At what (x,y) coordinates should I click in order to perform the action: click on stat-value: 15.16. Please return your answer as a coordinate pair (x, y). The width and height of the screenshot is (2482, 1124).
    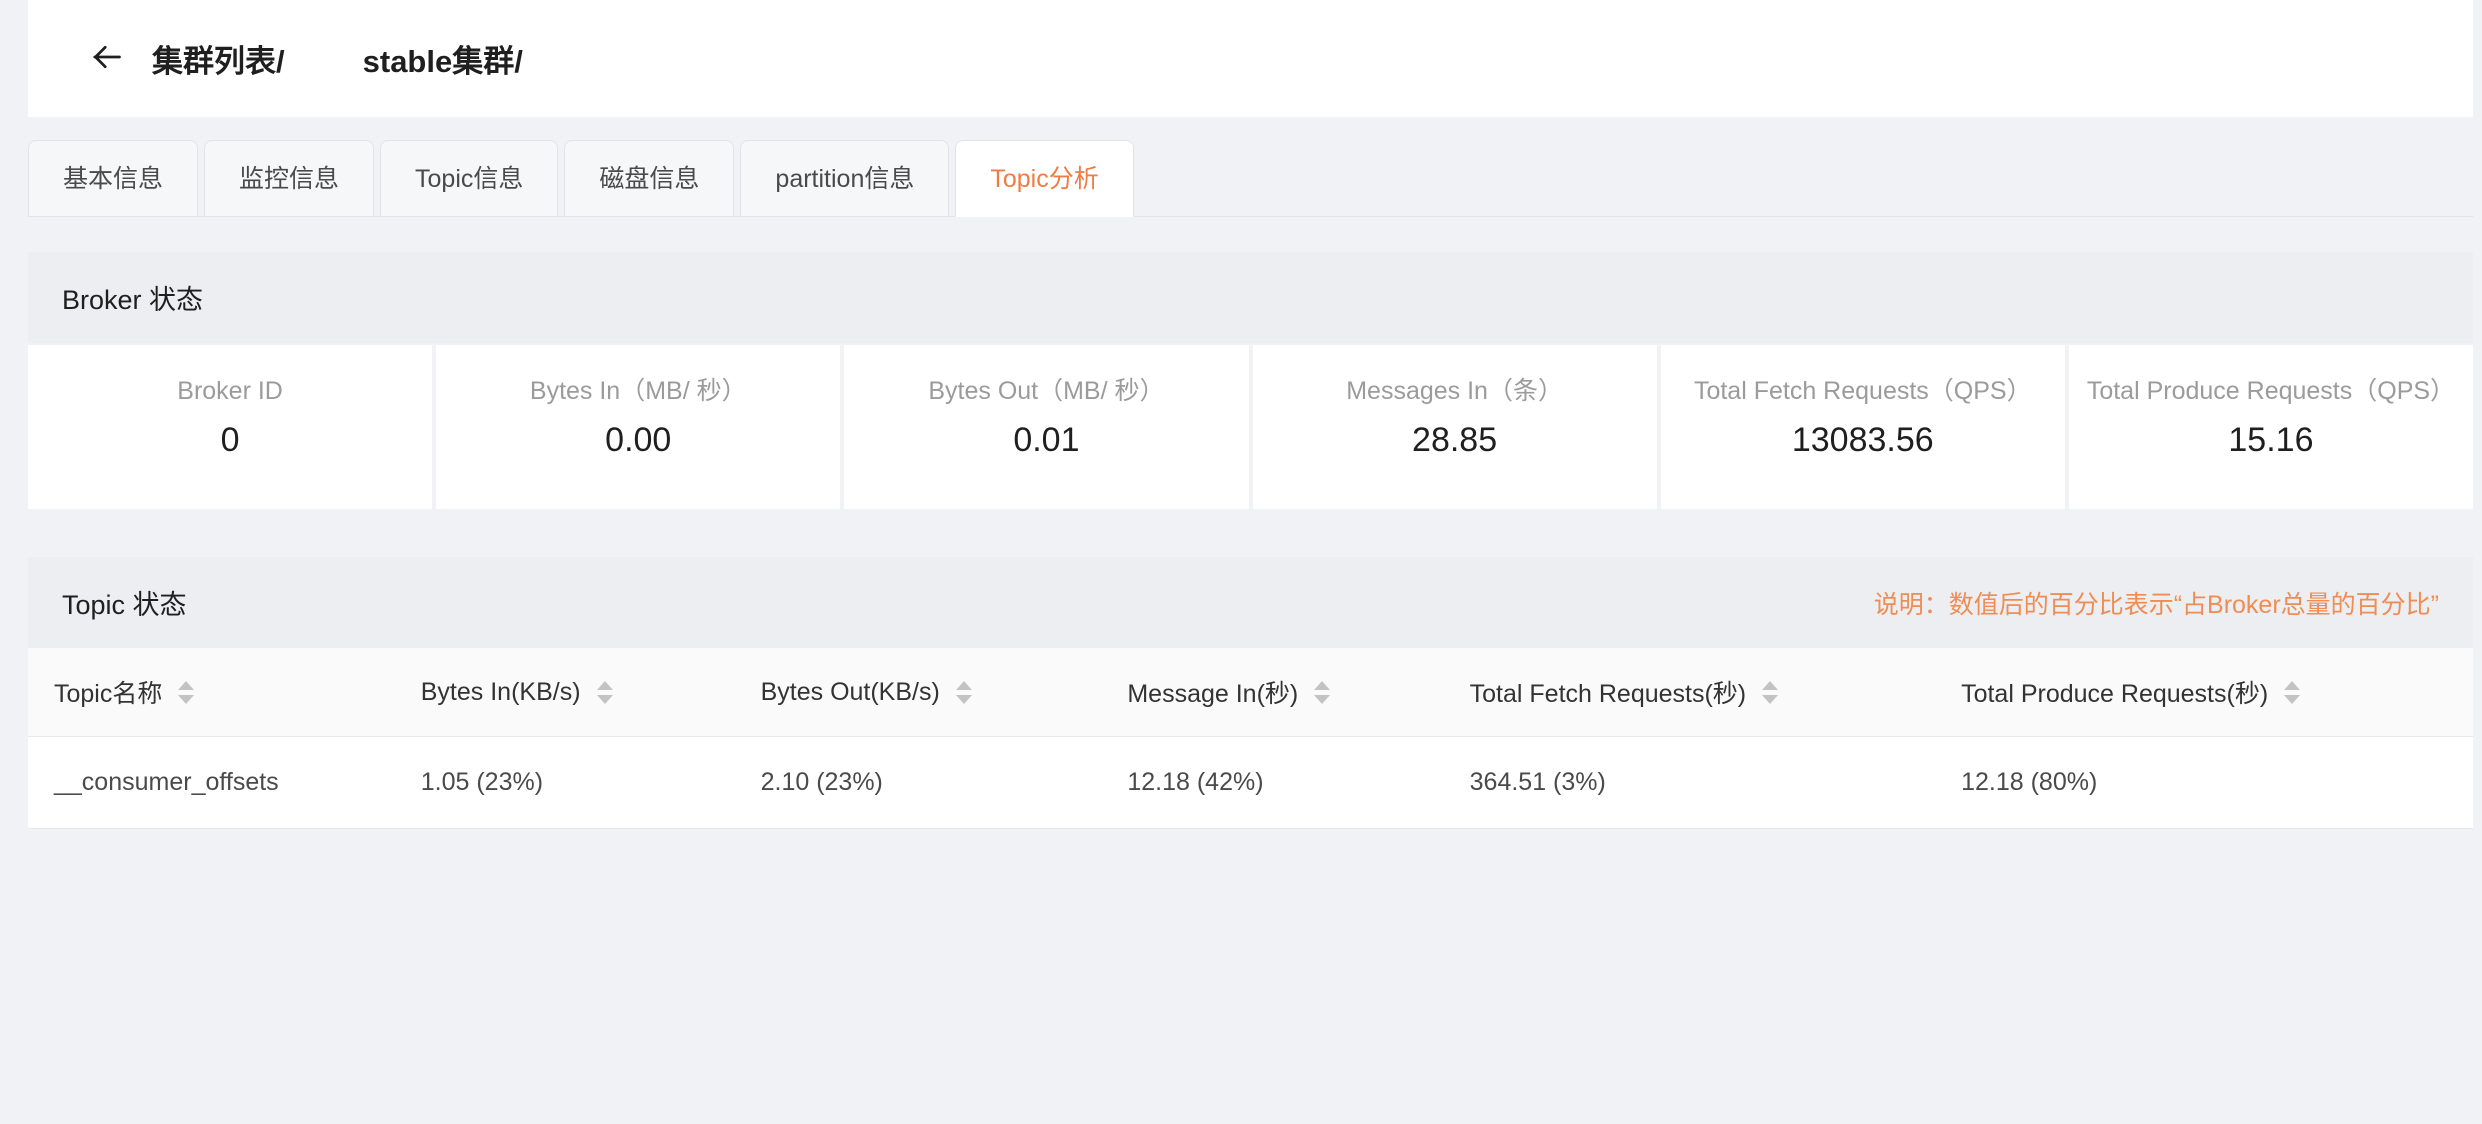
    Looking at the image, I should click on (2271, 440).